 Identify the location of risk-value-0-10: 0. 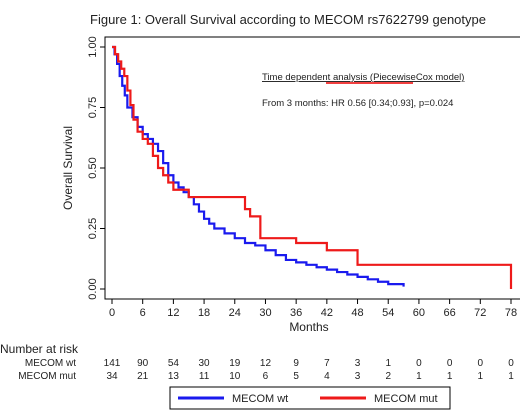
(419, 363).